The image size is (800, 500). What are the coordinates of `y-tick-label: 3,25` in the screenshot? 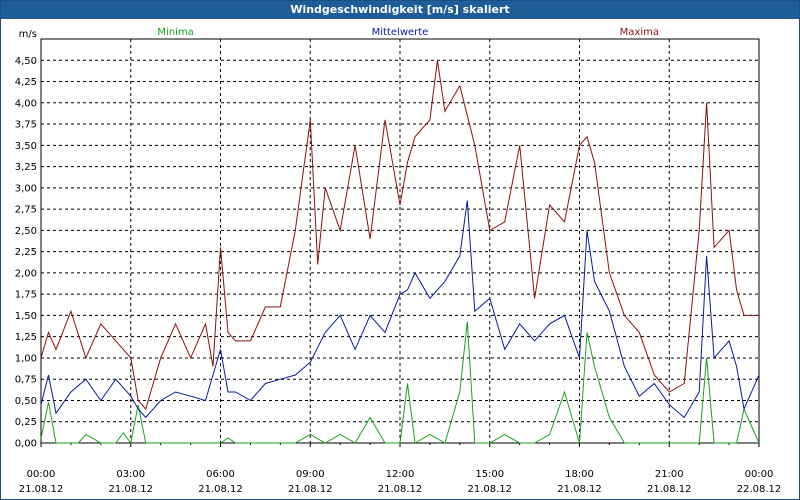 It's located at (26, 167).